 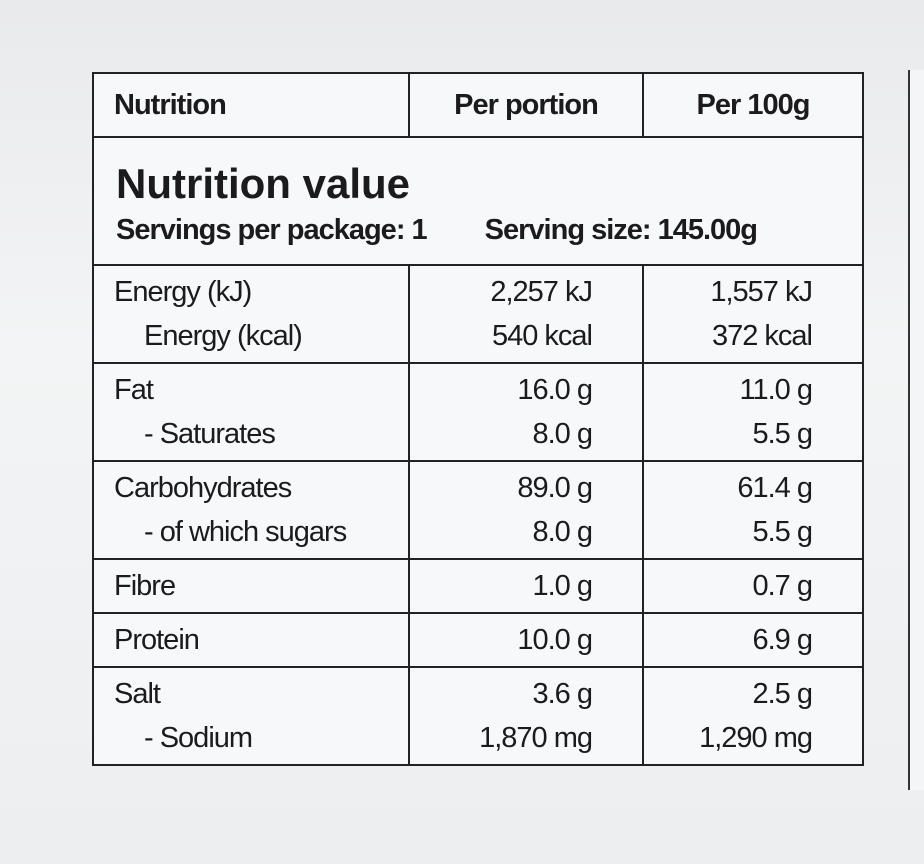 I want to click on nutrient-label: - Sodium, so click(x=251, y=740).